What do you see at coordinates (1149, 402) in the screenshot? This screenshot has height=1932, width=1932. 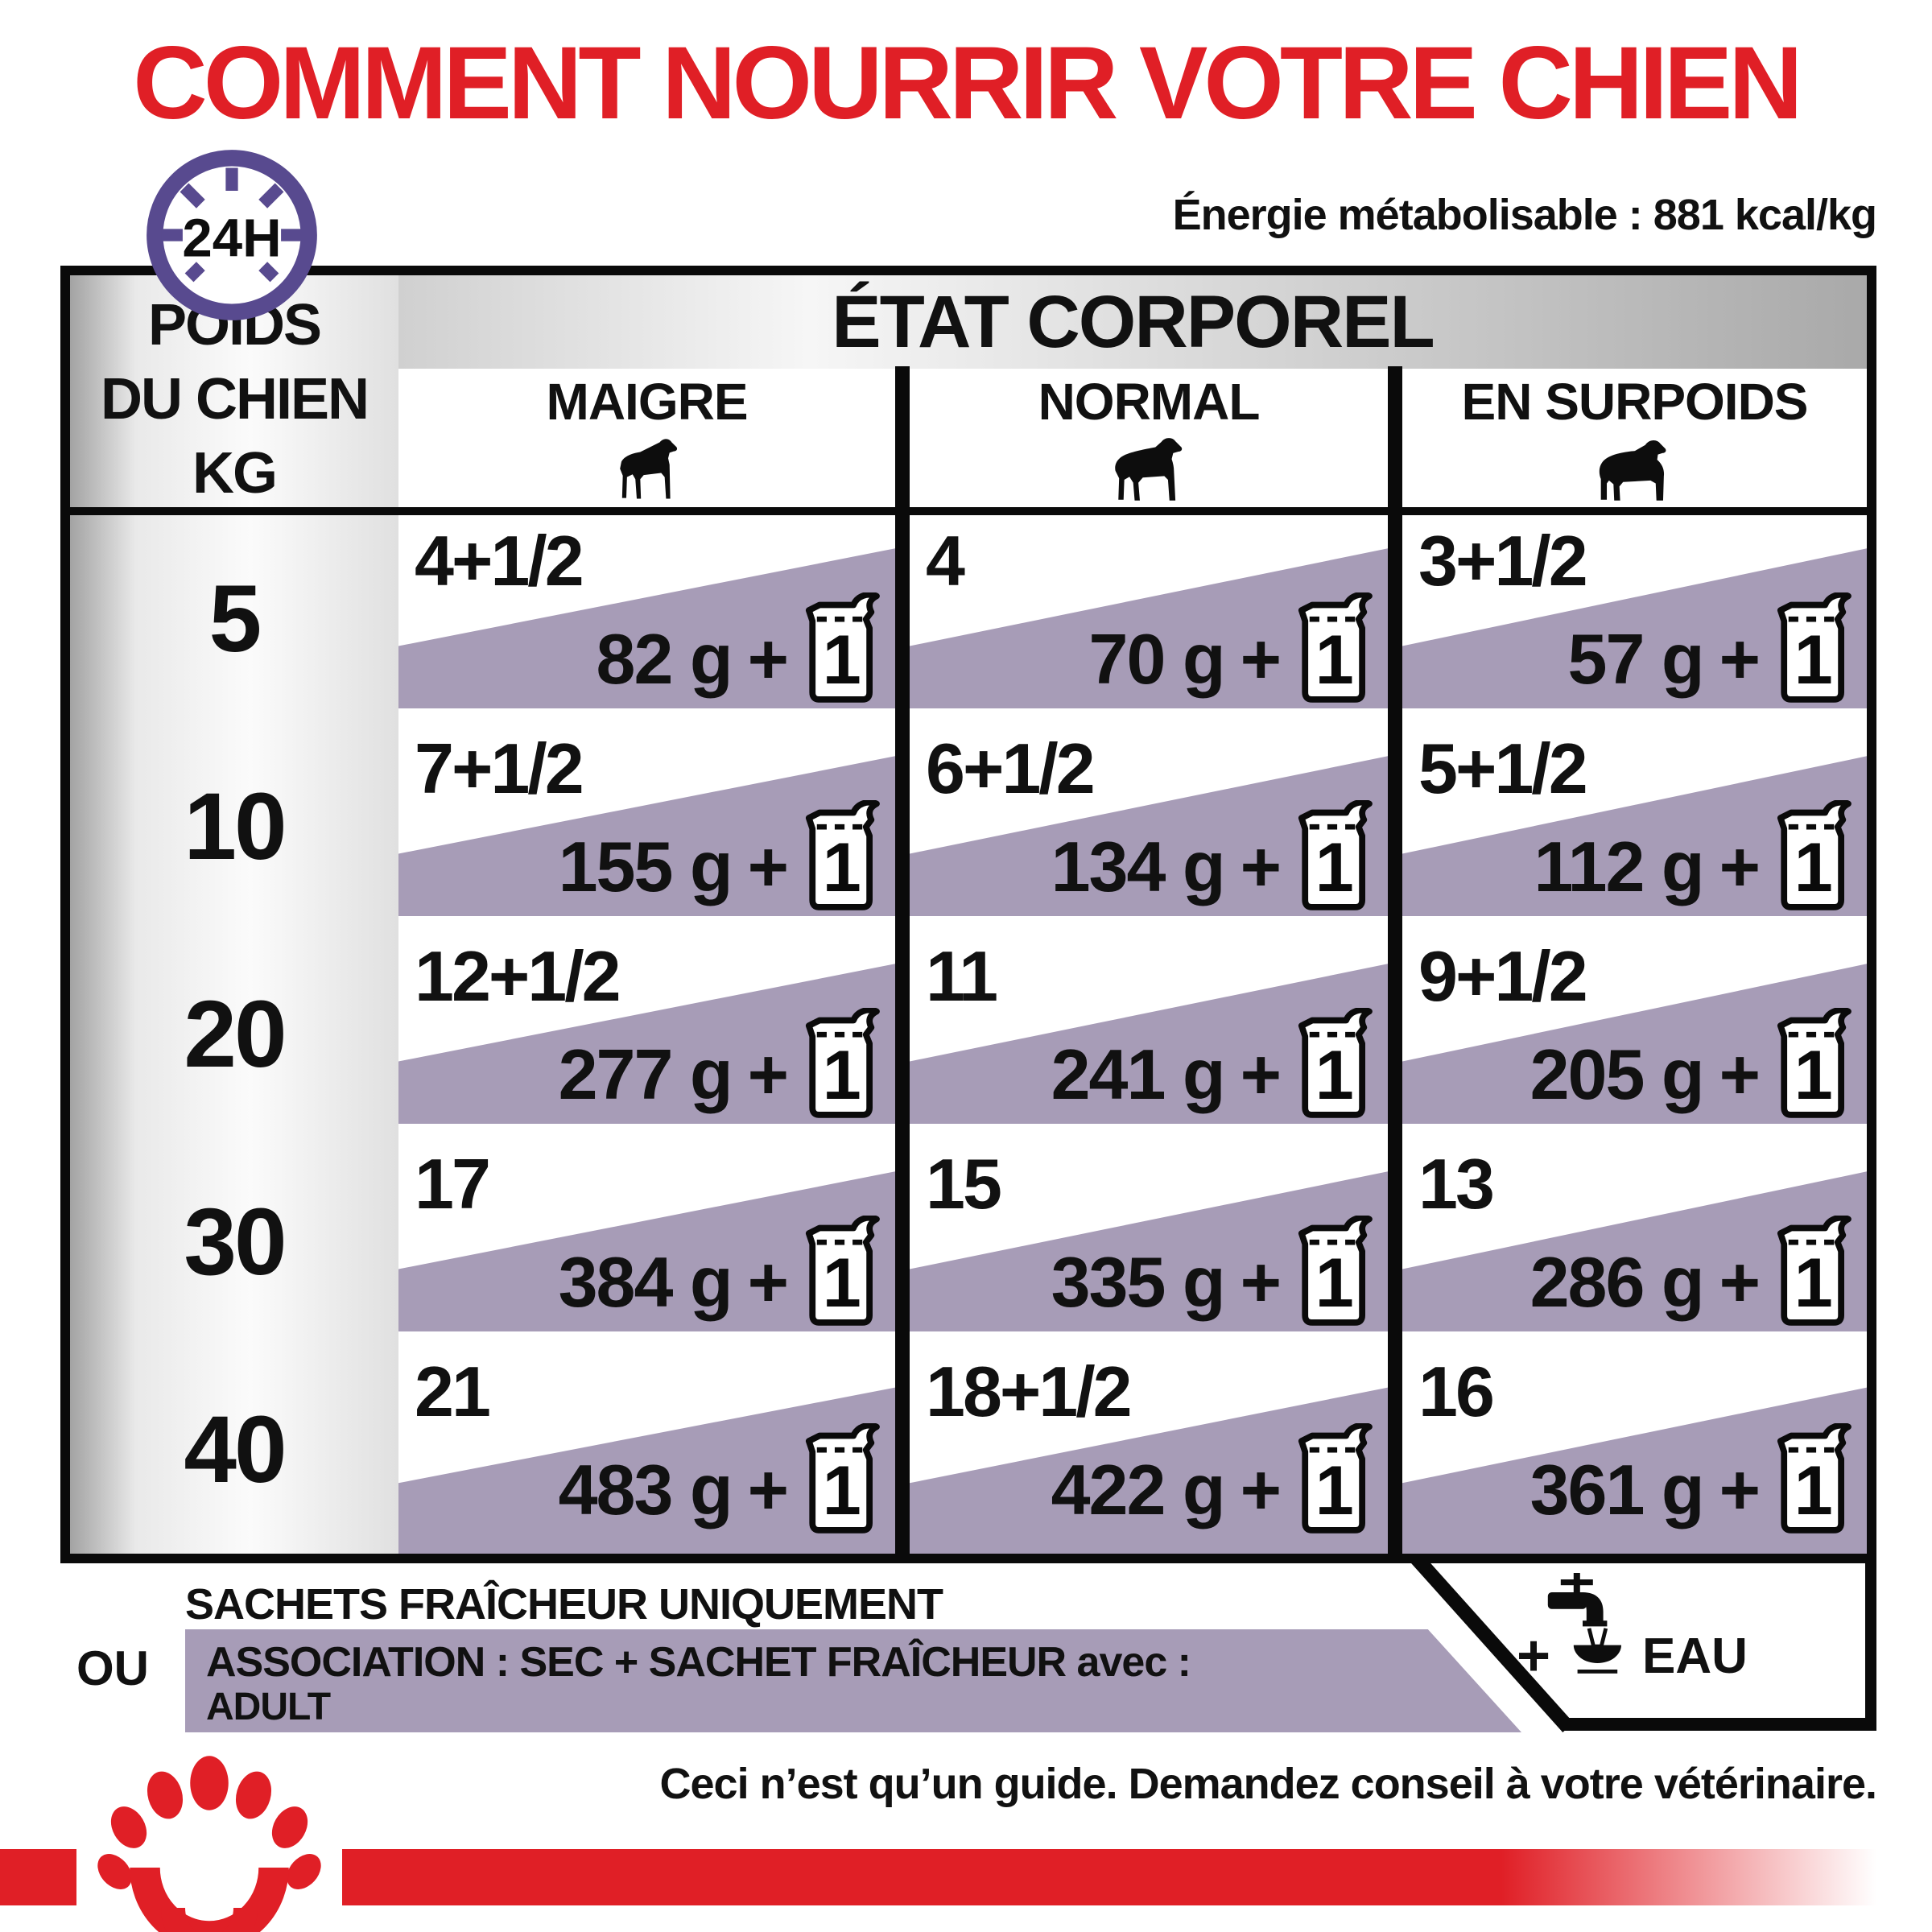 I see `column-label: NORMAL` at bounding box center [1149, 402].